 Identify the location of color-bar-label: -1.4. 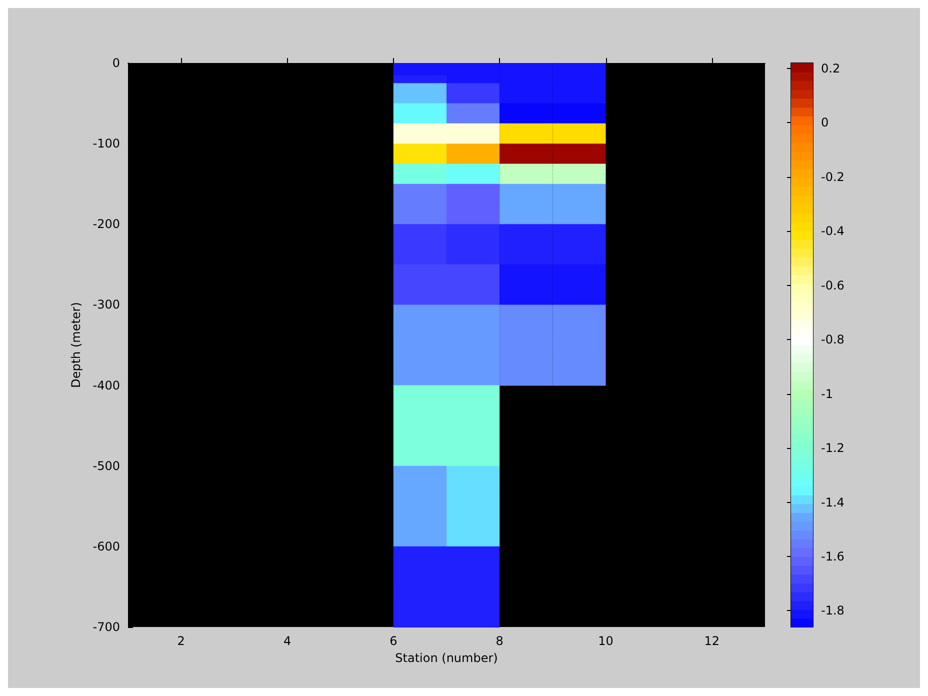
(832, 502).